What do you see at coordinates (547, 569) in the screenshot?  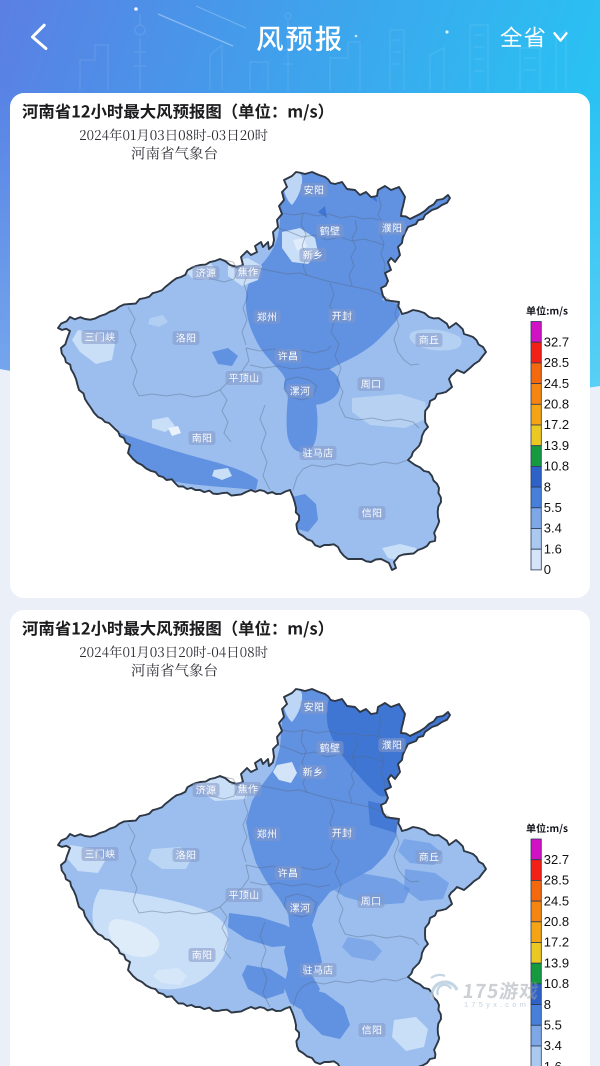 I see `svg-text: 0` at bounding box center [547, 569].